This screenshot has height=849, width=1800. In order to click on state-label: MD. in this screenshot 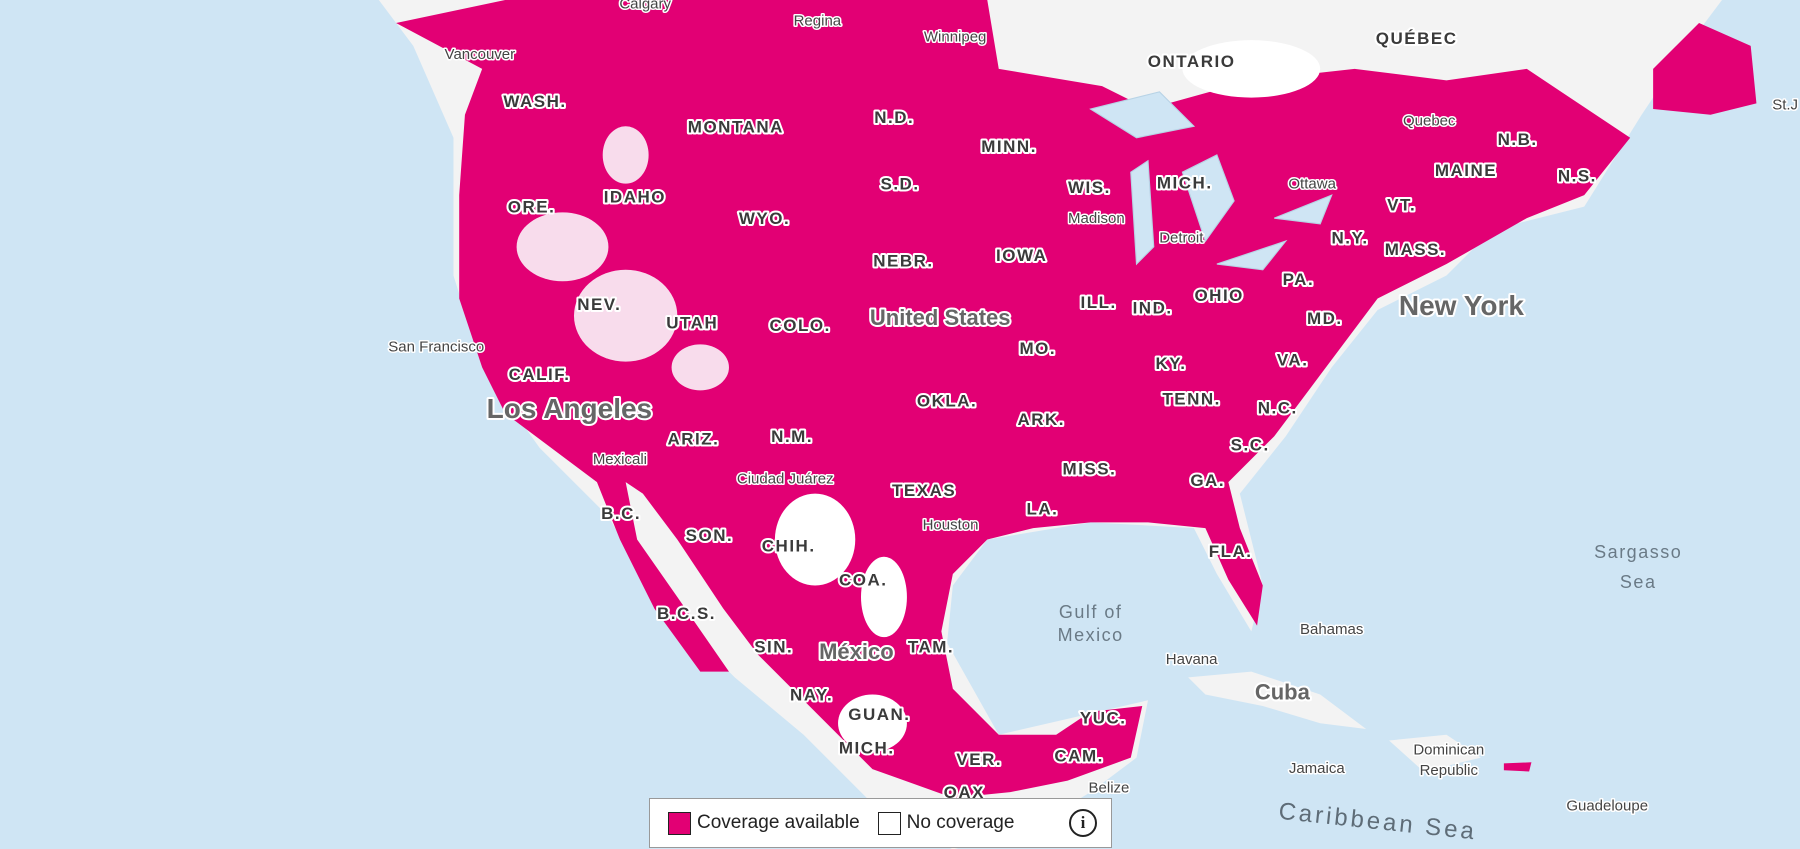, I will do `click(1325, 318)`.